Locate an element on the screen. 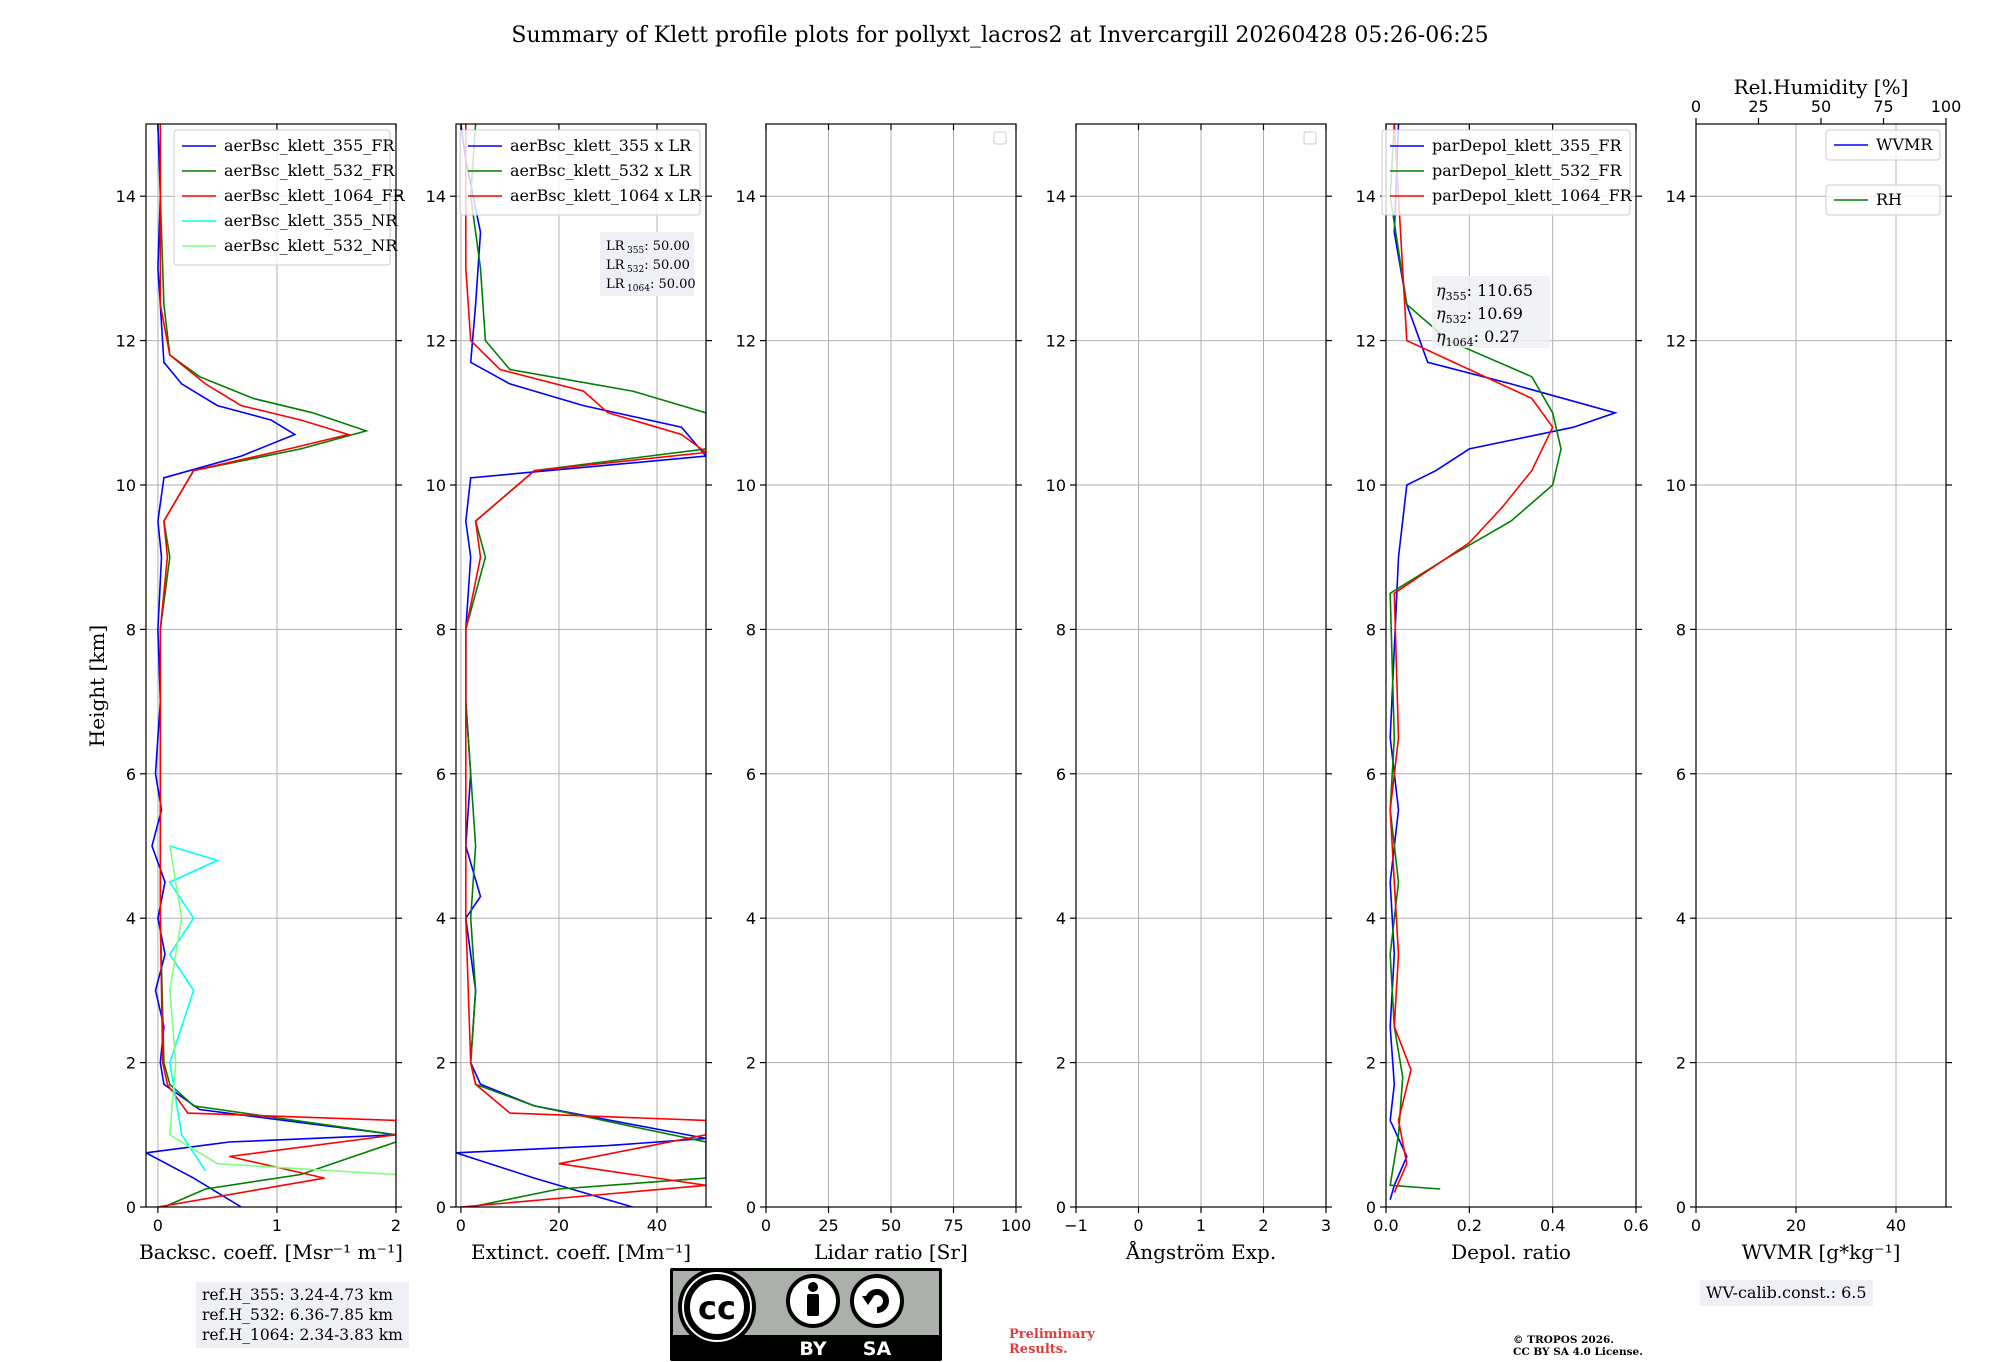 The width and height of the screenshot is (2000, 1362). preliminary-line-1: Preliminary is located at coordinates (1052, 1334).